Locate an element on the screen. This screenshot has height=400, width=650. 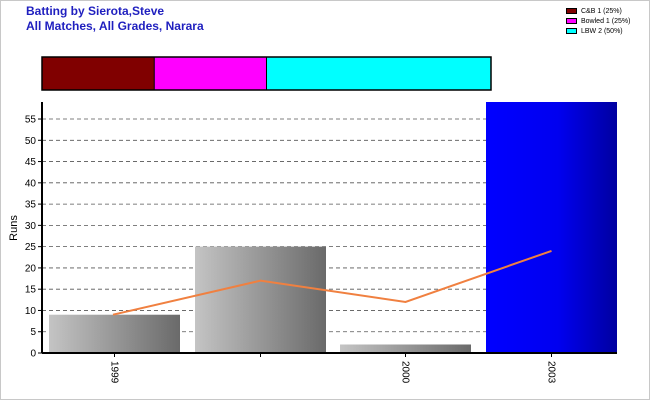
x-tick-label-1999: 1999 is located at coordinates (114, 372).